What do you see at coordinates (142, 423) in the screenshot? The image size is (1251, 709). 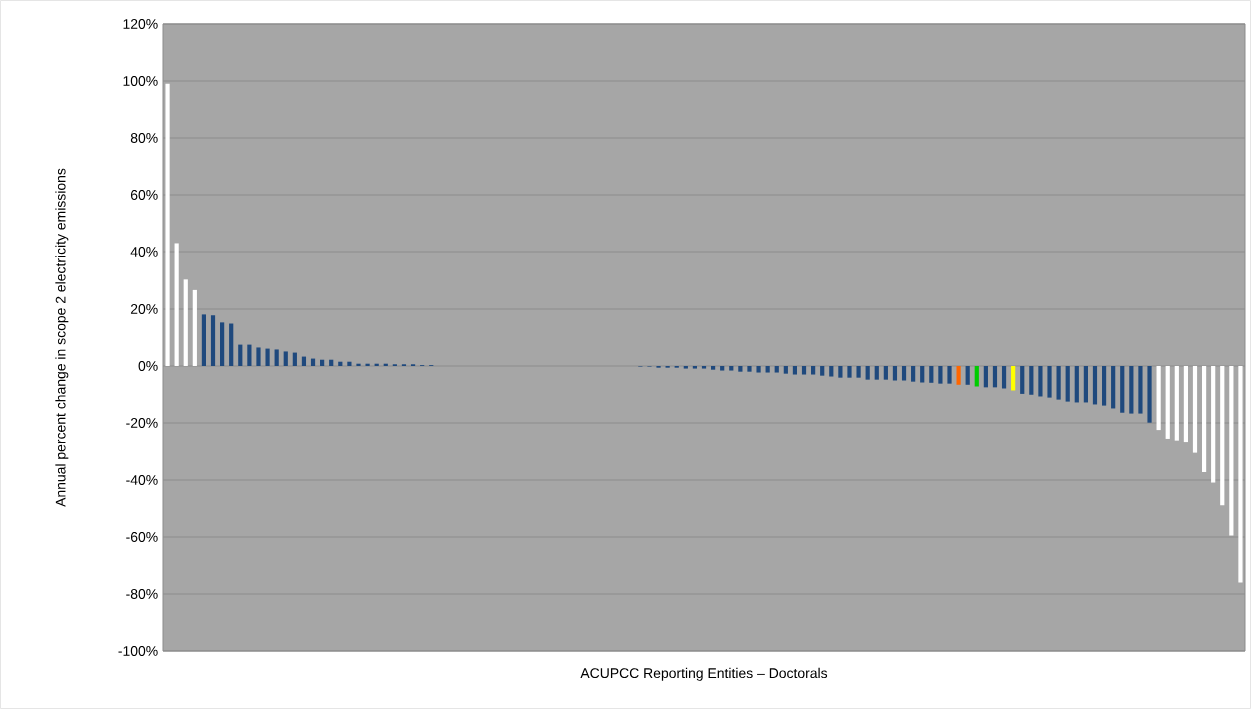 I see `y-tick-label: -20%` at bounding box center [142, 423].